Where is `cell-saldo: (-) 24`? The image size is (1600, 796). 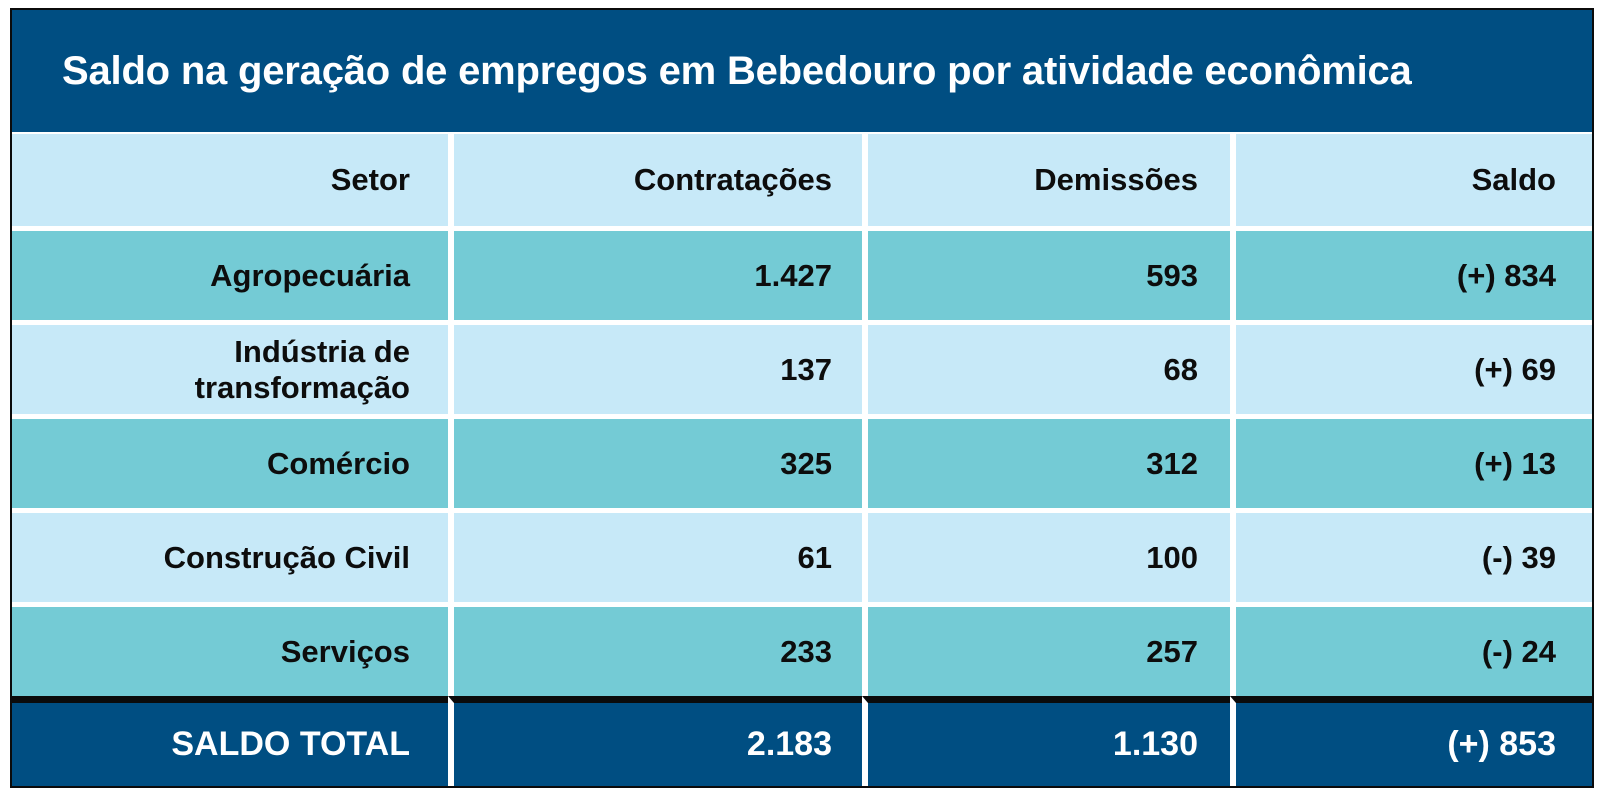 cell-saldo: (-) 24 is located at coordinates (1411, 649).